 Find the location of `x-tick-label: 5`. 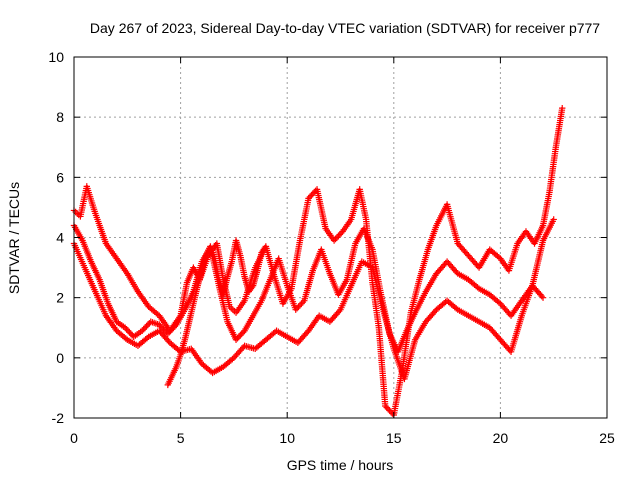

x-tick-label: 5 is located at coordinates (181, 438).